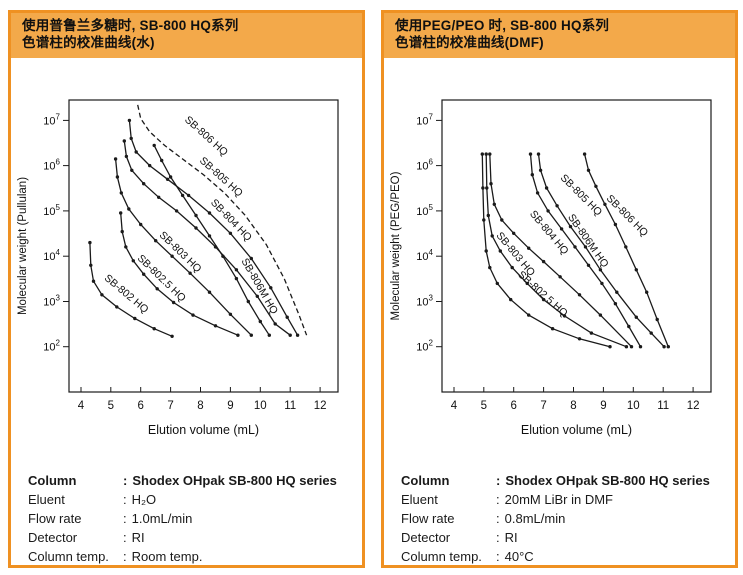  Describe the element at coordinates (558, 499) in the screenshot. I see `spec-value: 20mM LiBr in DMF` at that location.